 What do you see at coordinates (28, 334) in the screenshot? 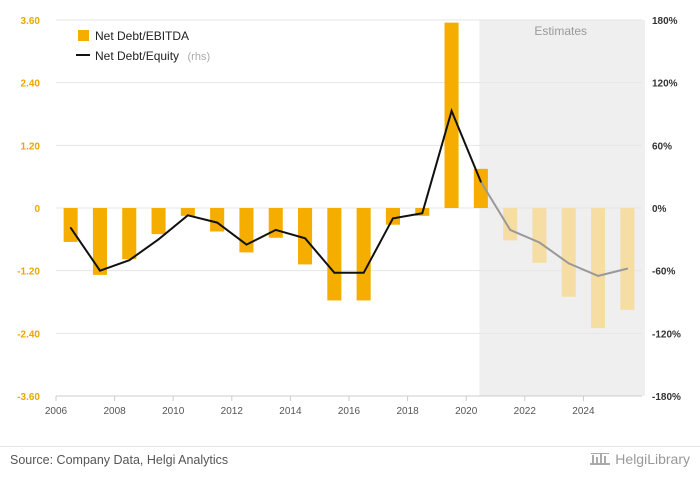
I see `y-tick-left: -2.40` at bounding box center [28, 334].